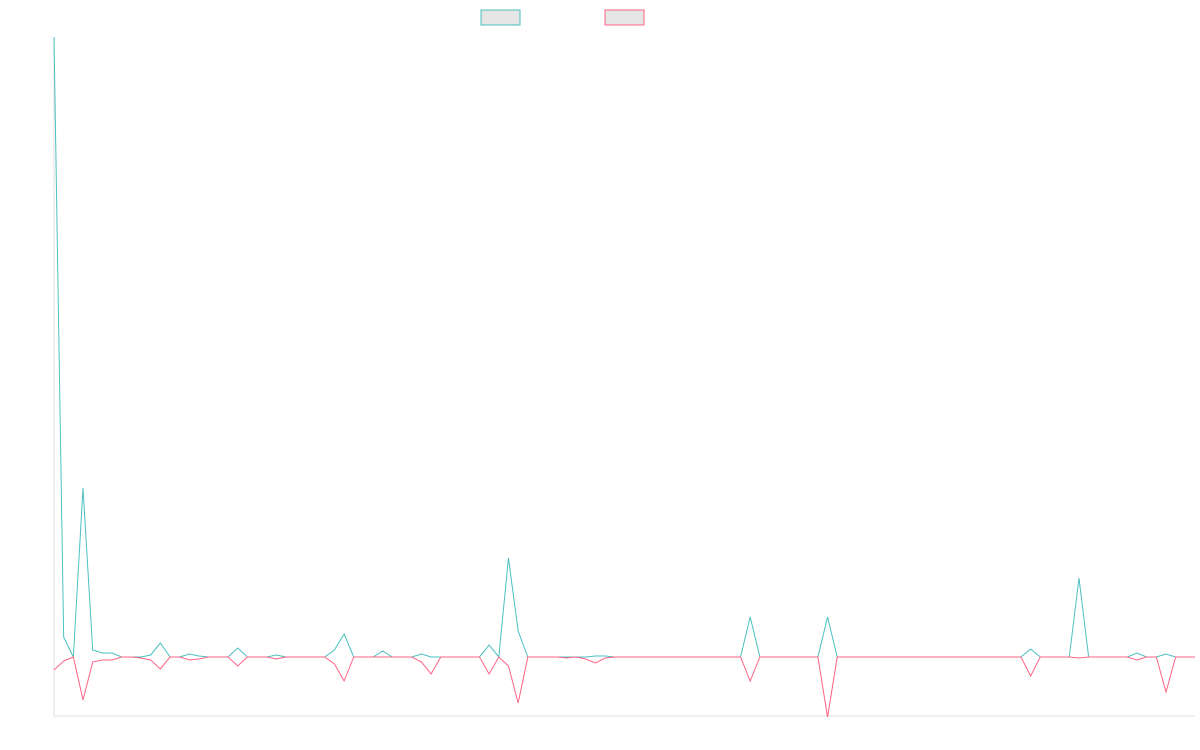 The width and height of the screenshot is (1200, 750). I want to click on series-line, so click(624, 687).